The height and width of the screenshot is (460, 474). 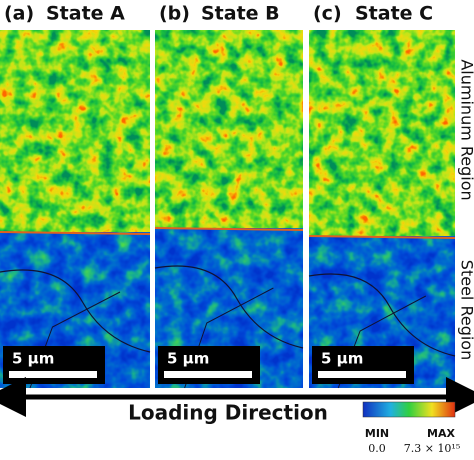 I want to click on panel-label: (a), so click(x=19, y=14).